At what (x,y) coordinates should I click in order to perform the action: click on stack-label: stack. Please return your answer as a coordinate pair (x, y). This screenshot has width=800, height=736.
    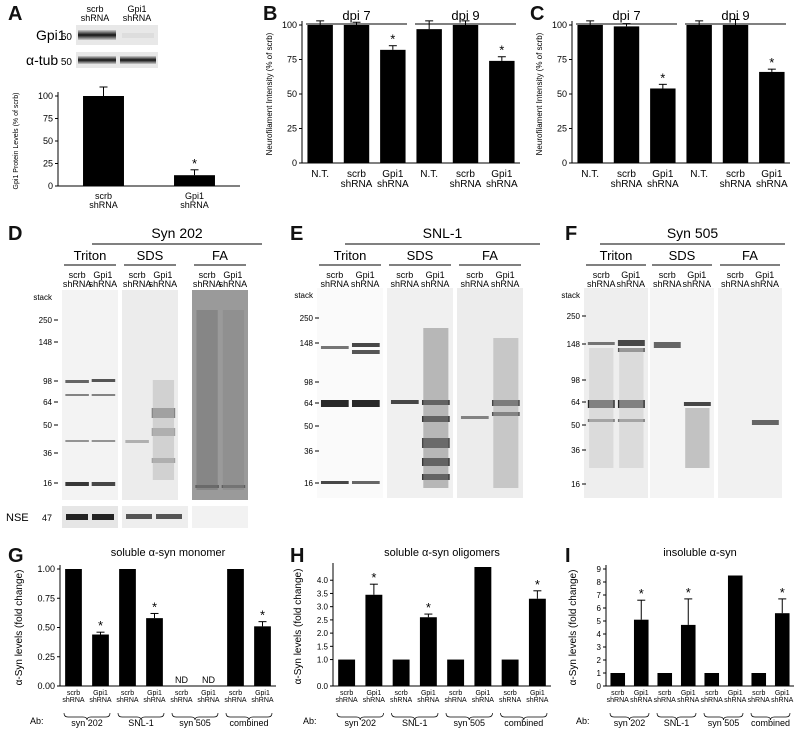
    Looking at the image, I should click on (571, 295).